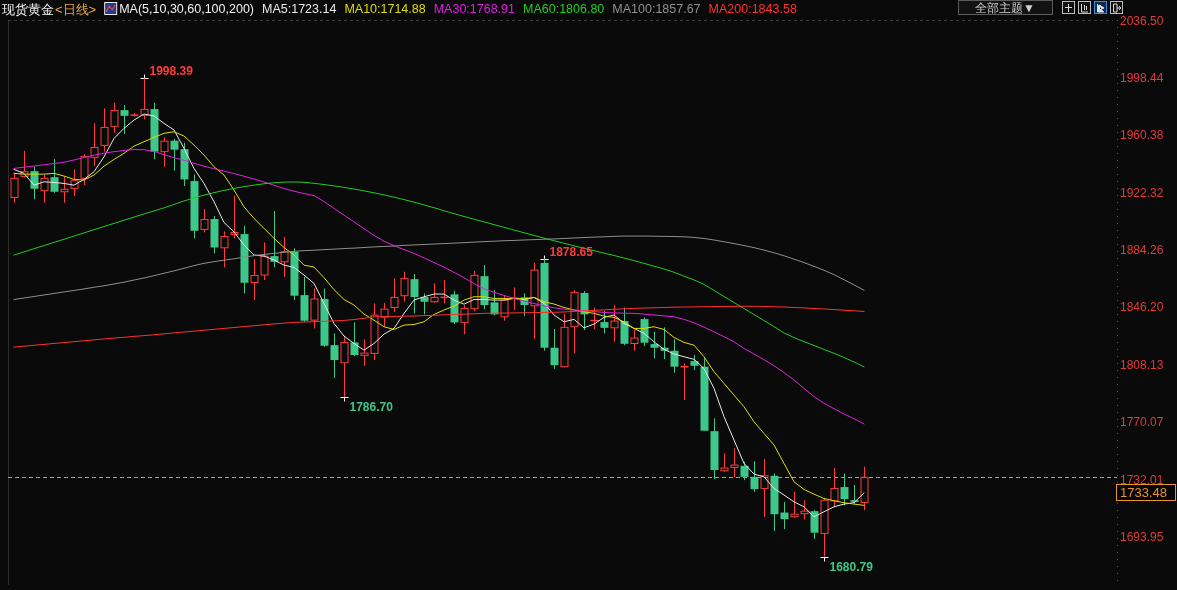 The height and width of the screenshot is (590, 1177). What do you see at coordinates (1143, 492) in the screenshot?
I see `ref-line-label: 1733.48` at bounding box center [1143, 492].